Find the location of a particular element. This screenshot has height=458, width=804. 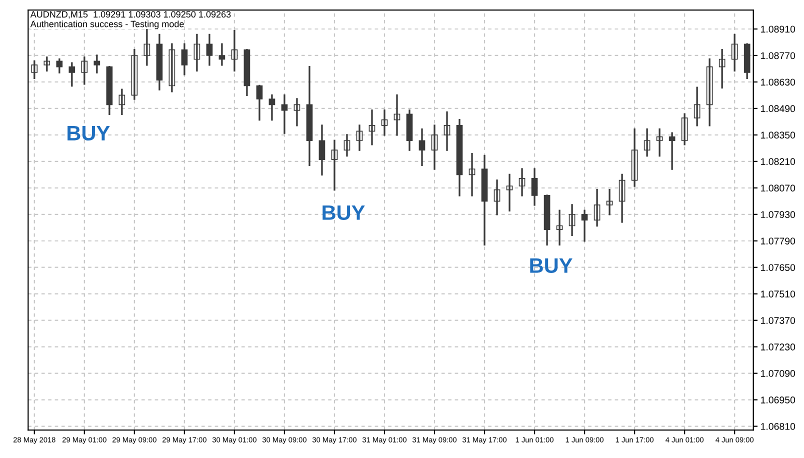

y-tick-label: 1.07510 is located at coordinates (778, 294).